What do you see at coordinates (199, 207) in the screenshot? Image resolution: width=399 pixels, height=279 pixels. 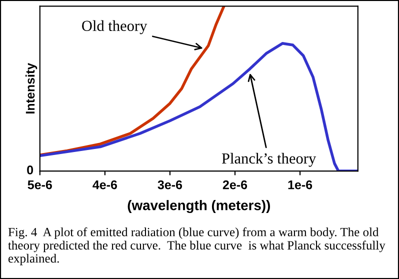 I see `x-axis-title: (wavelength (meters))` at bounding box center [199, 207].